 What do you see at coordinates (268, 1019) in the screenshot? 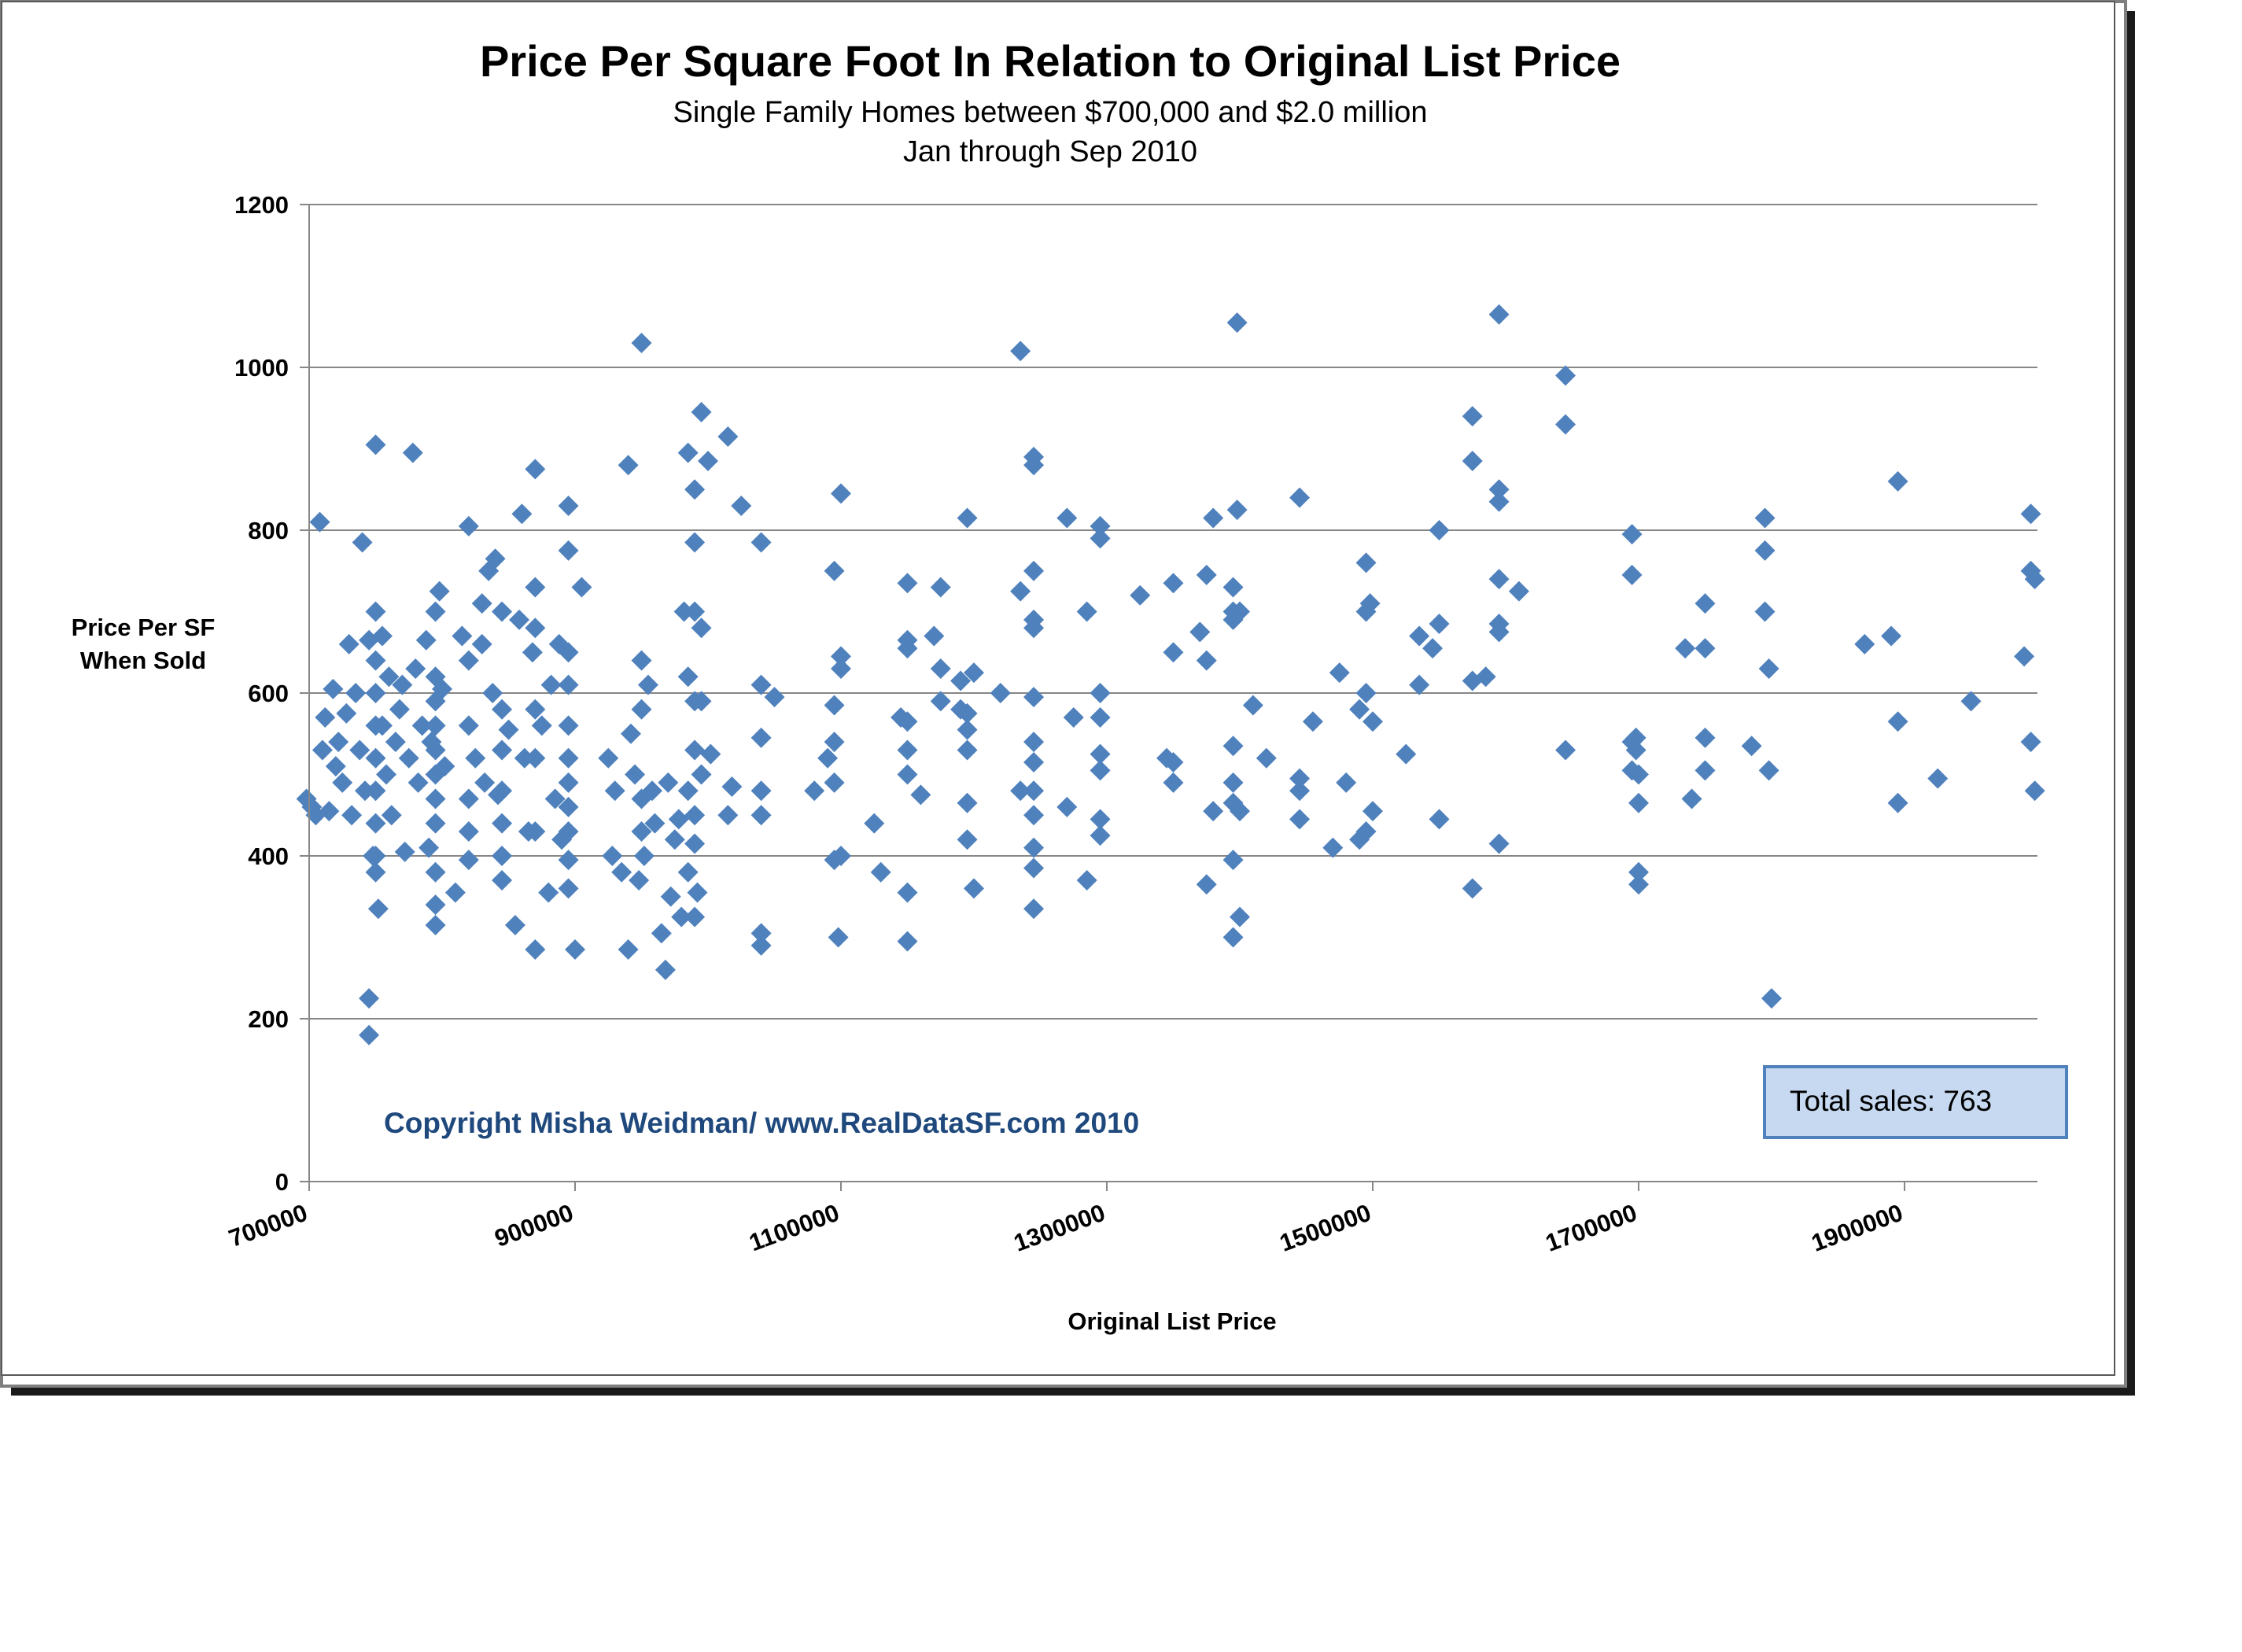
I see `y-tick-label: 200` at bounding box center [268, 1019].